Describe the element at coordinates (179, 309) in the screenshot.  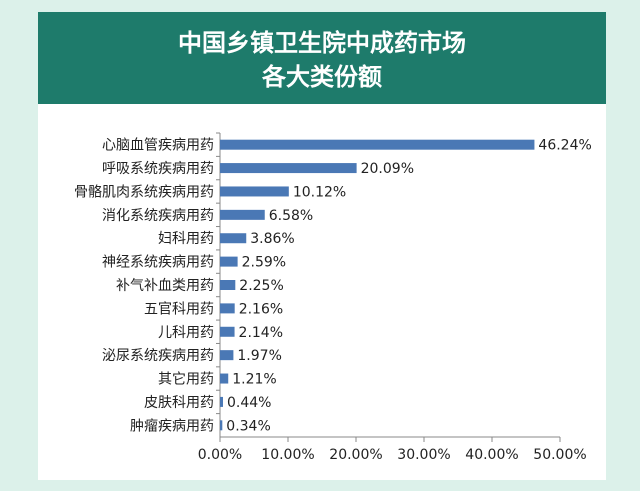
I see `y-tick-label: 五官科用药` at that location.